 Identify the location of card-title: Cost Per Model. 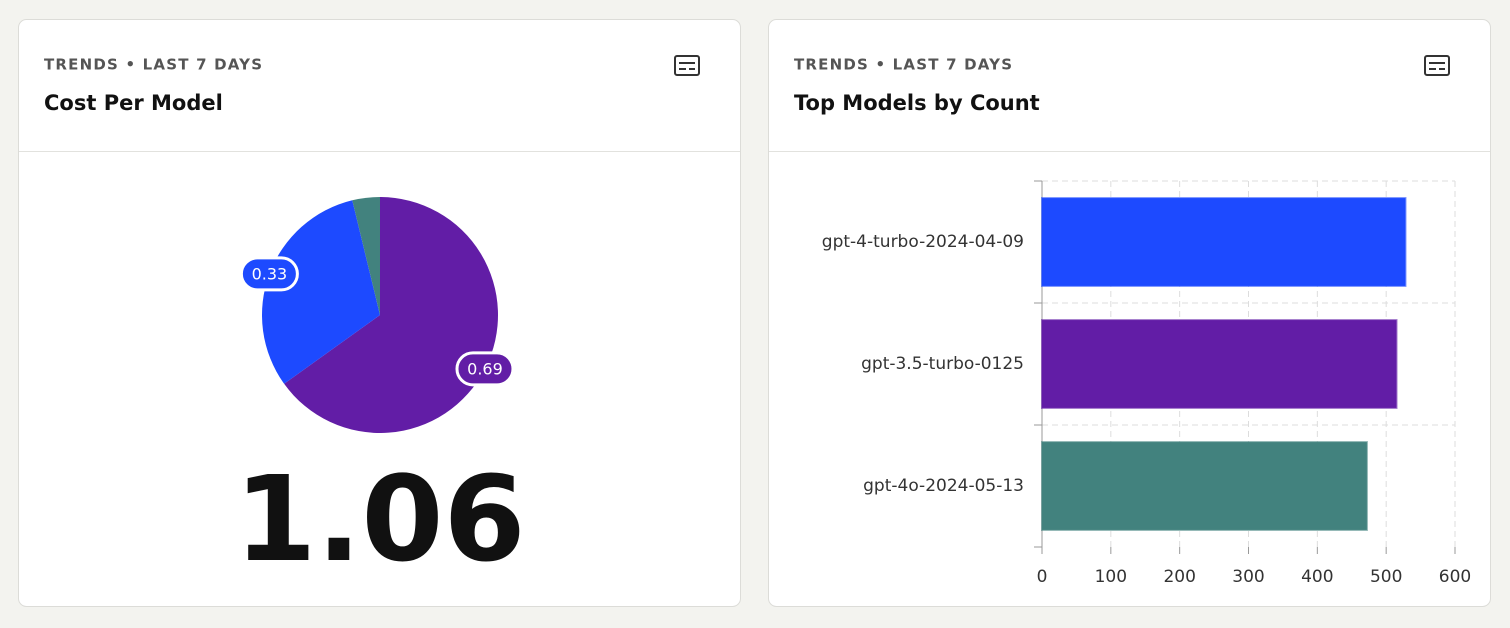
(133, 103).